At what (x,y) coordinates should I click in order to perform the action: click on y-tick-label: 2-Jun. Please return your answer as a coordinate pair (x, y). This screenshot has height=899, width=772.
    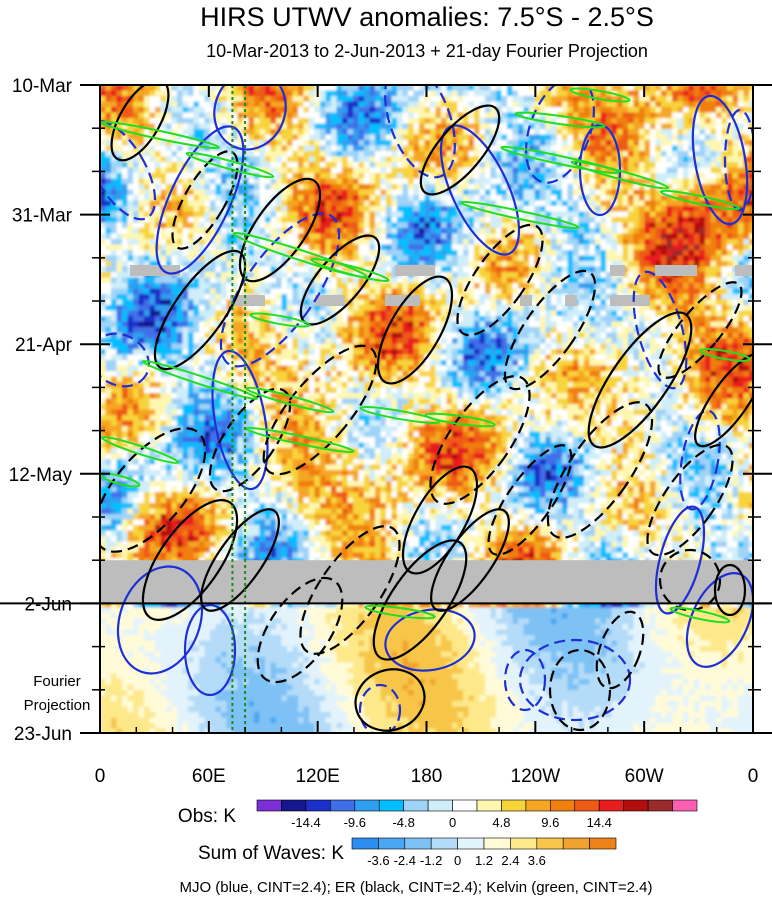
    Looking at the image, I should click on (48, 604).